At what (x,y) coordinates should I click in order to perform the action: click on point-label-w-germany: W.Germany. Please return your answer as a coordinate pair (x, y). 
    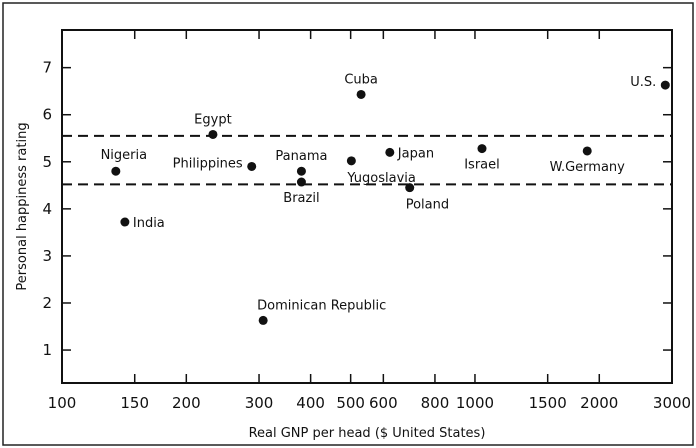
    Looking at the image, I should click on (588, 167).